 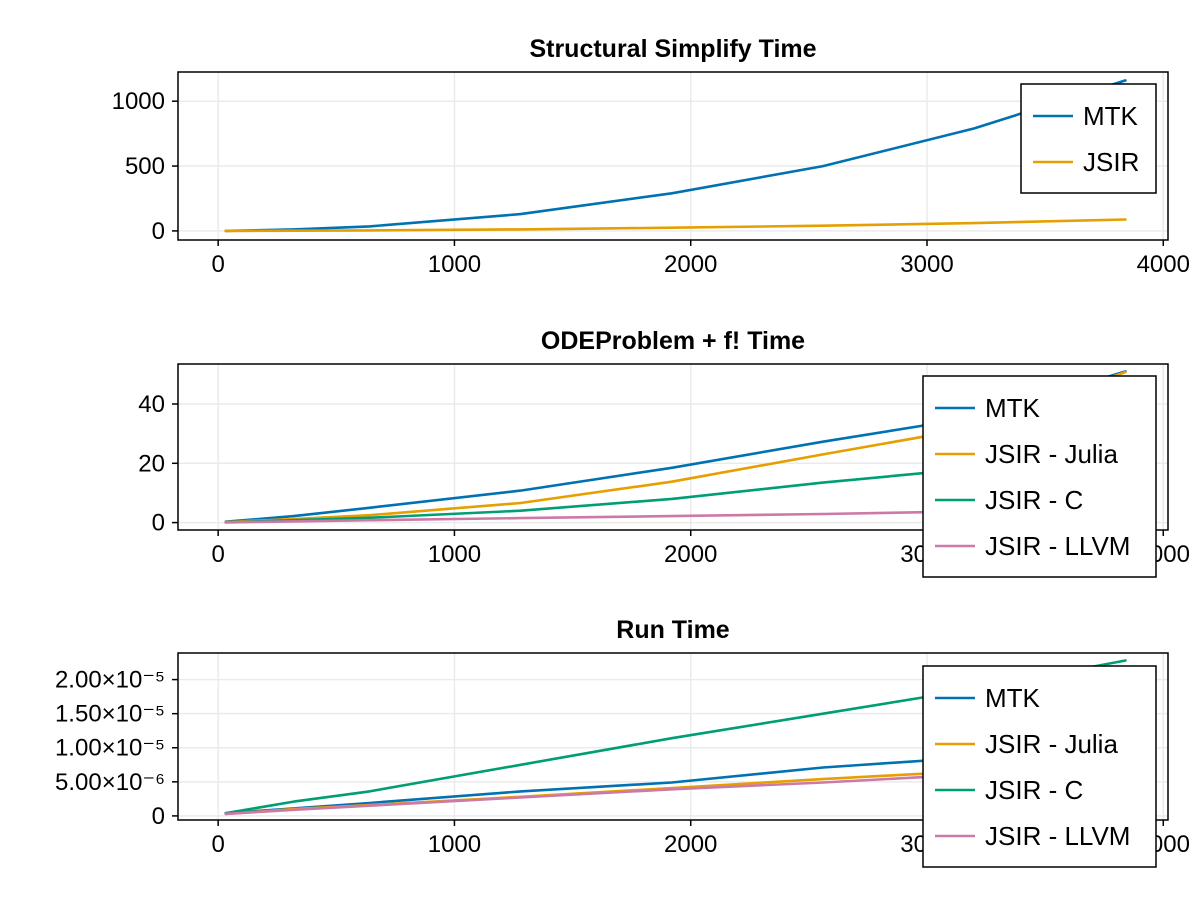 I want to click on legend: MTK JSIR, so click(x=1088, y=138).